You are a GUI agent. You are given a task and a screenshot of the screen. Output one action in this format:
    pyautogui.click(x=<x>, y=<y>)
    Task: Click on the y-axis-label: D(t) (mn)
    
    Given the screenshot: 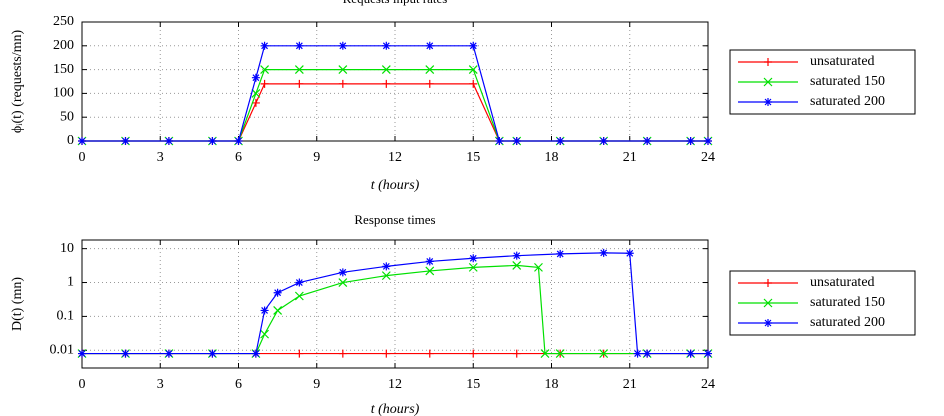 What is the action you would take?
    pyautogui.click(x=17, y=304)
    